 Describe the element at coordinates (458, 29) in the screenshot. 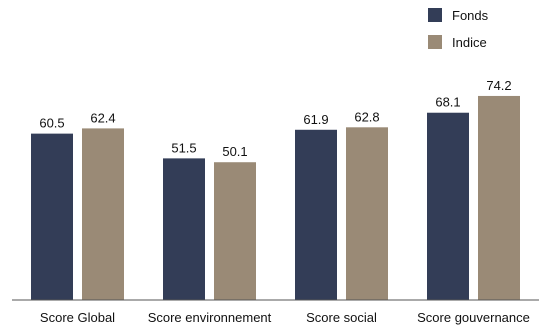

I see `legend: Fonds Indice` at that location.